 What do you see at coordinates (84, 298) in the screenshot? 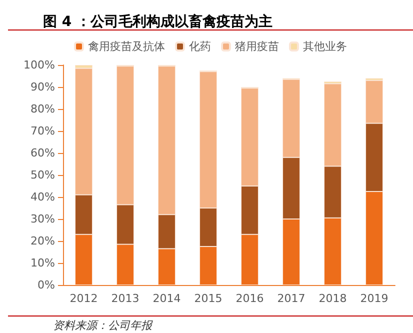
I see `x-tick-label: 2012` at bounding box center [84, 298].